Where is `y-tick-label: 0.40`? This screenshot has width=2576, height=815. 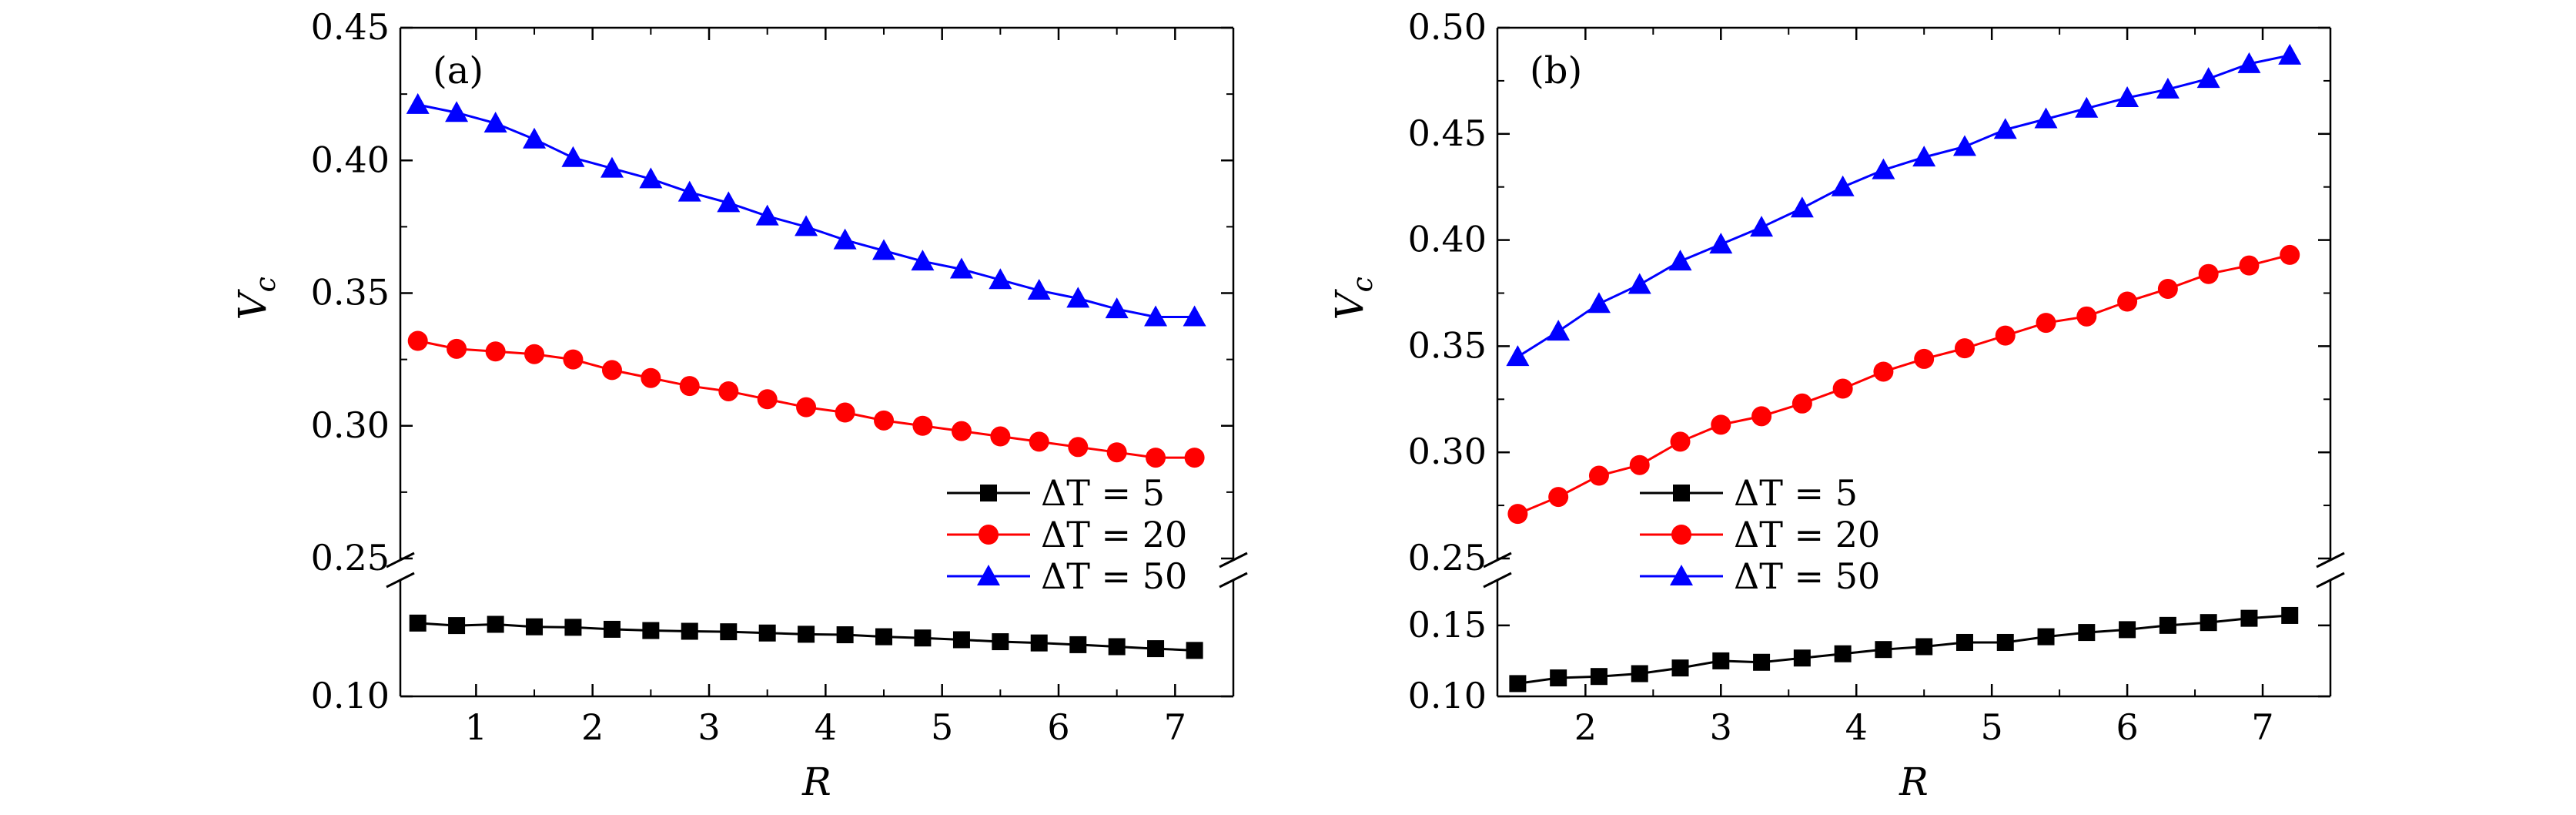
y-tick-label: 0.40 is located at coordinates (1448, 240).